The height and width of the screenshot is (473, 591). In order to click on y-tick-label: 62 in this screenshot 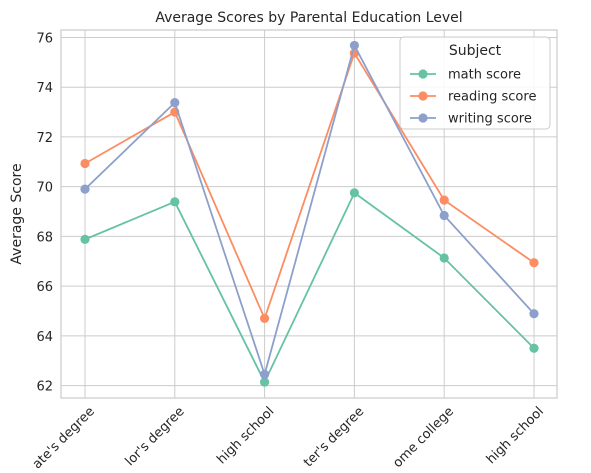, I will do `click(44, 387)`.